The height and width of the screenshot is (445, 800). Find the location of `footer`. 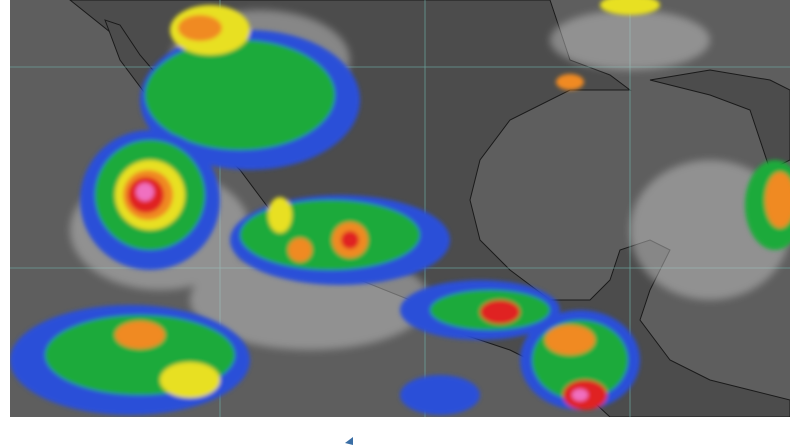

footer is located at coordinates (400, 431).